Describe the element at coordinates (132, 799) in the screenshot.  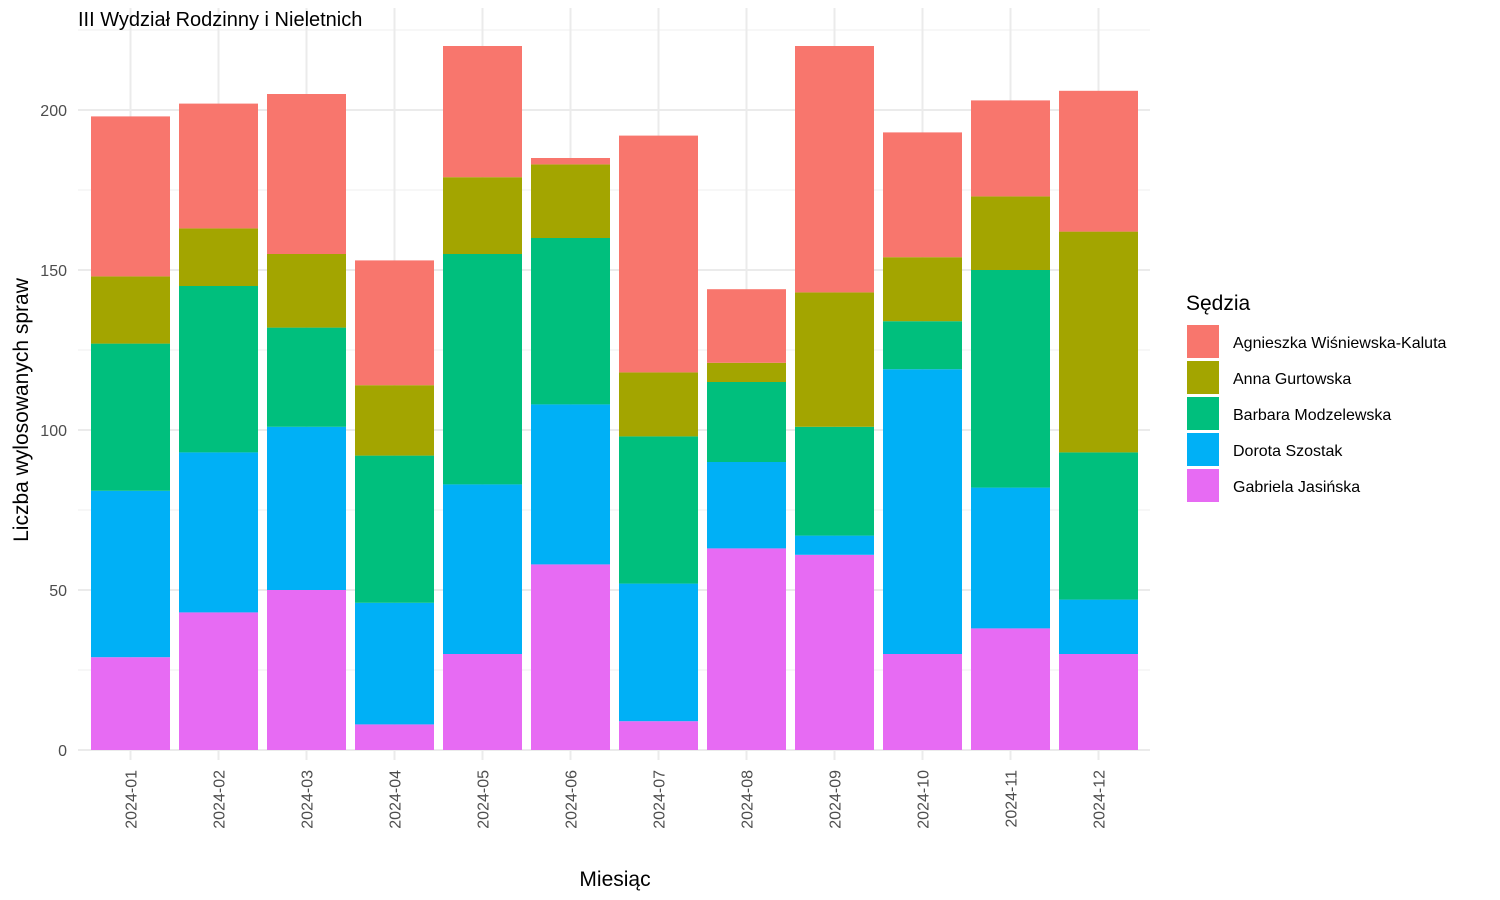
I see `x-tick-label: 2024-01` at that location.